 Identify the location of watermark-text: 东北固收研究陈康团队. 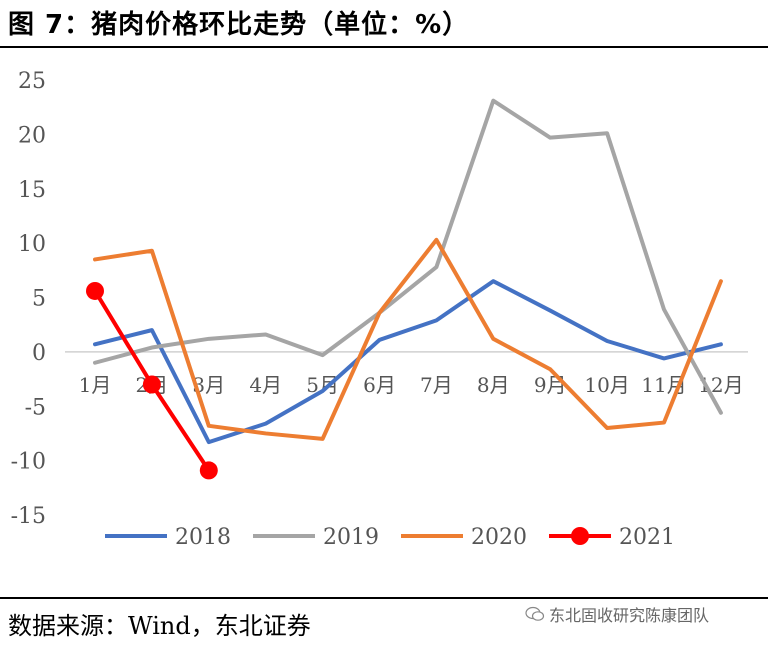
(629, 615).